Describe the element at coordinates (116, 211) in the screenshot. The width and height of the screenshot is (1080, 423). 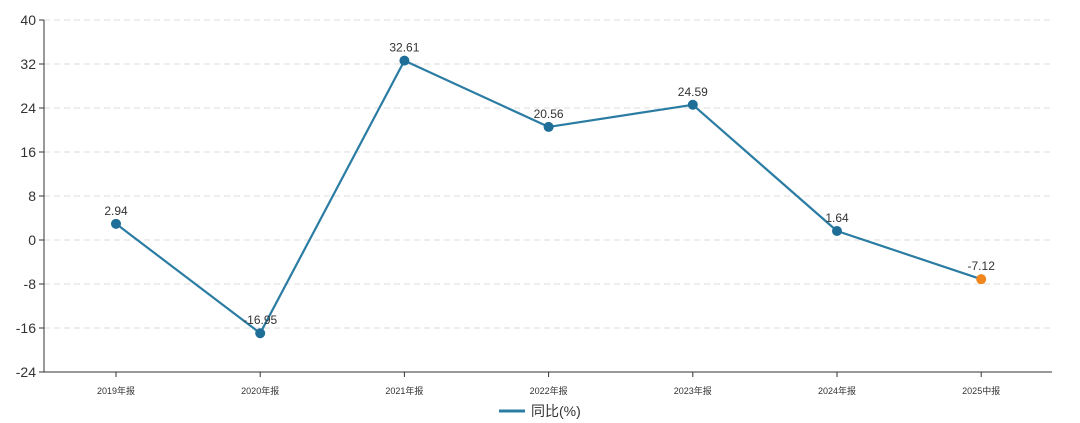
I see `data-label: 2.94` at that location.